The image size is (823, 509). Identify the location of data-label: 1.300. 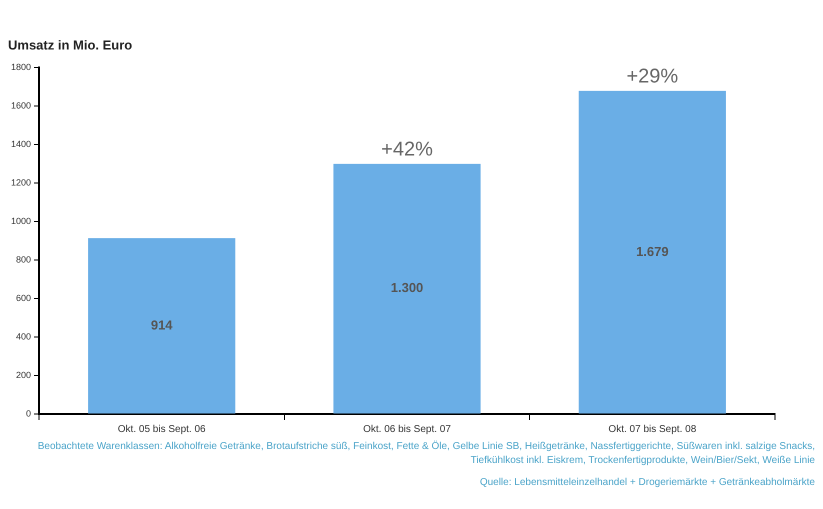
(407, 288).